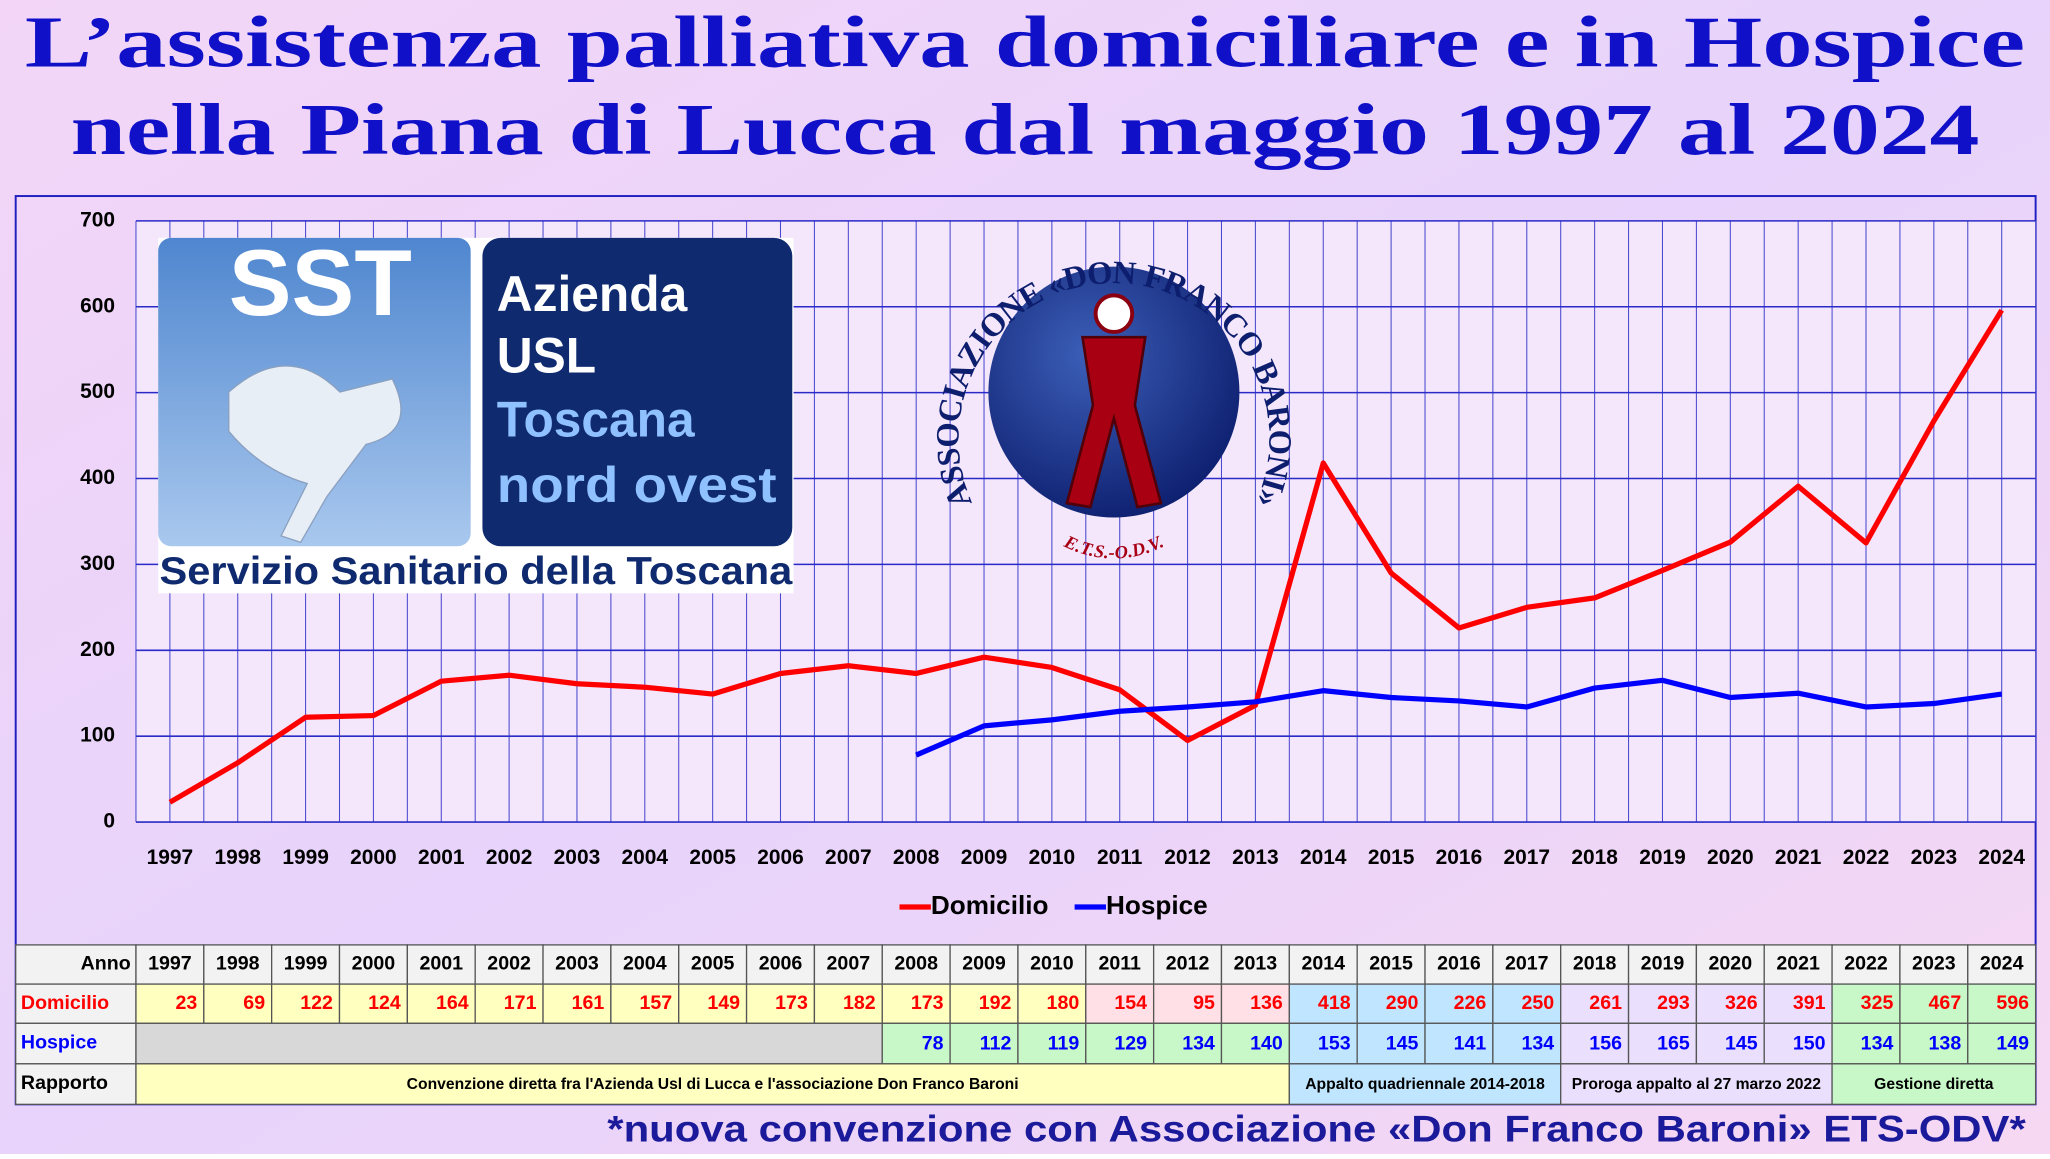  I want to click on logo-text: nord ovest, so click(637, 485).